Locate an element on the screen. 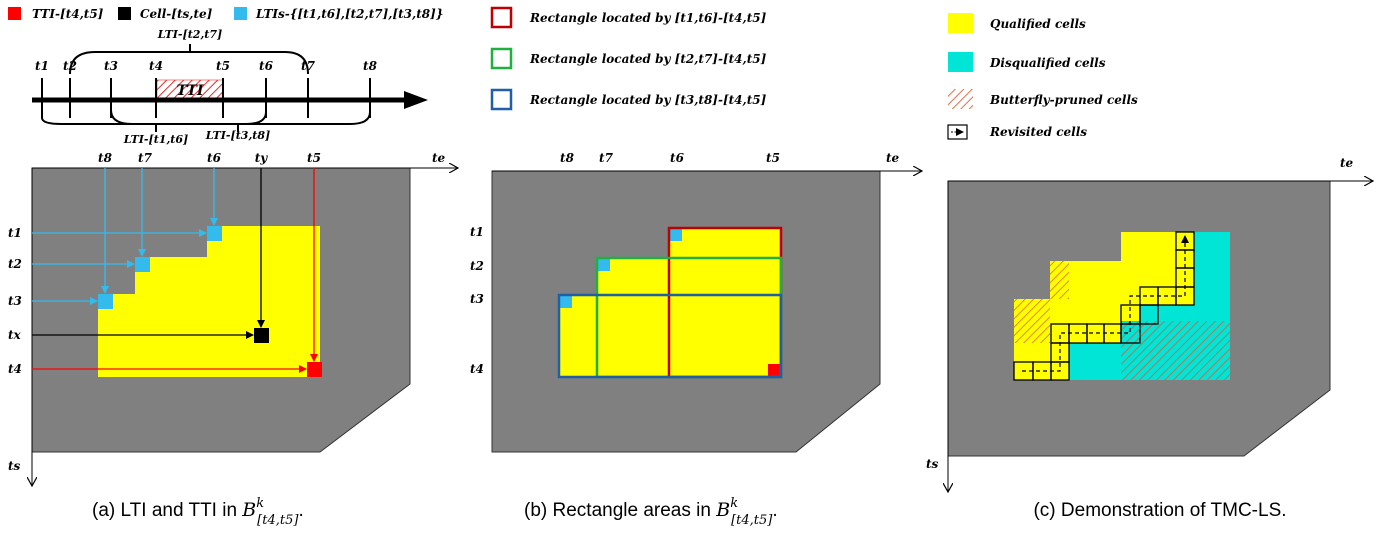 Image resolution: width=1390 pixels, height=533 pixels. tick-label: t5 is located at coordinates (223, 66).